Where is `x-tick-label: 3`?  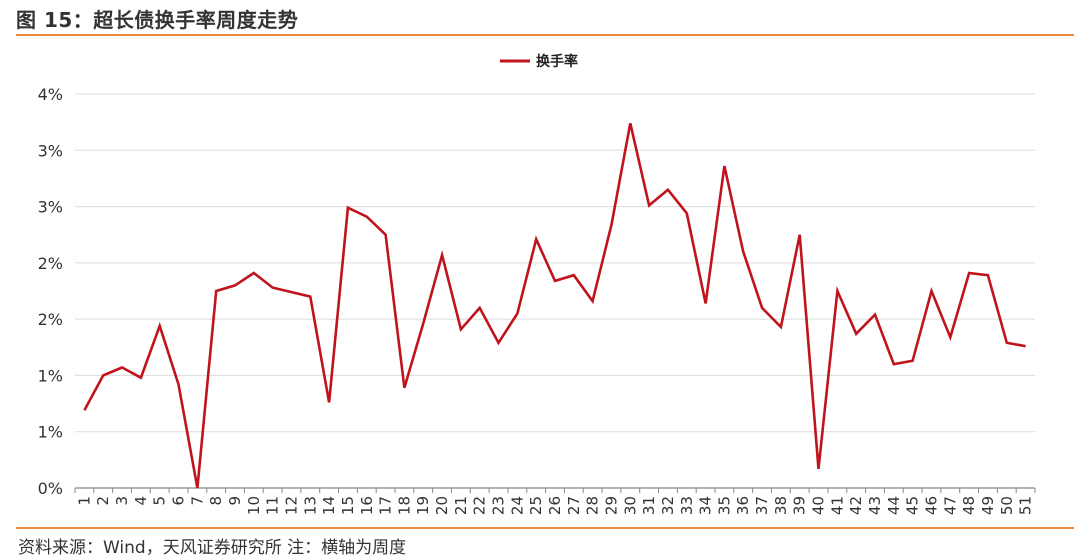 x-tick-label: 3 is located at coordinates (122, 501).